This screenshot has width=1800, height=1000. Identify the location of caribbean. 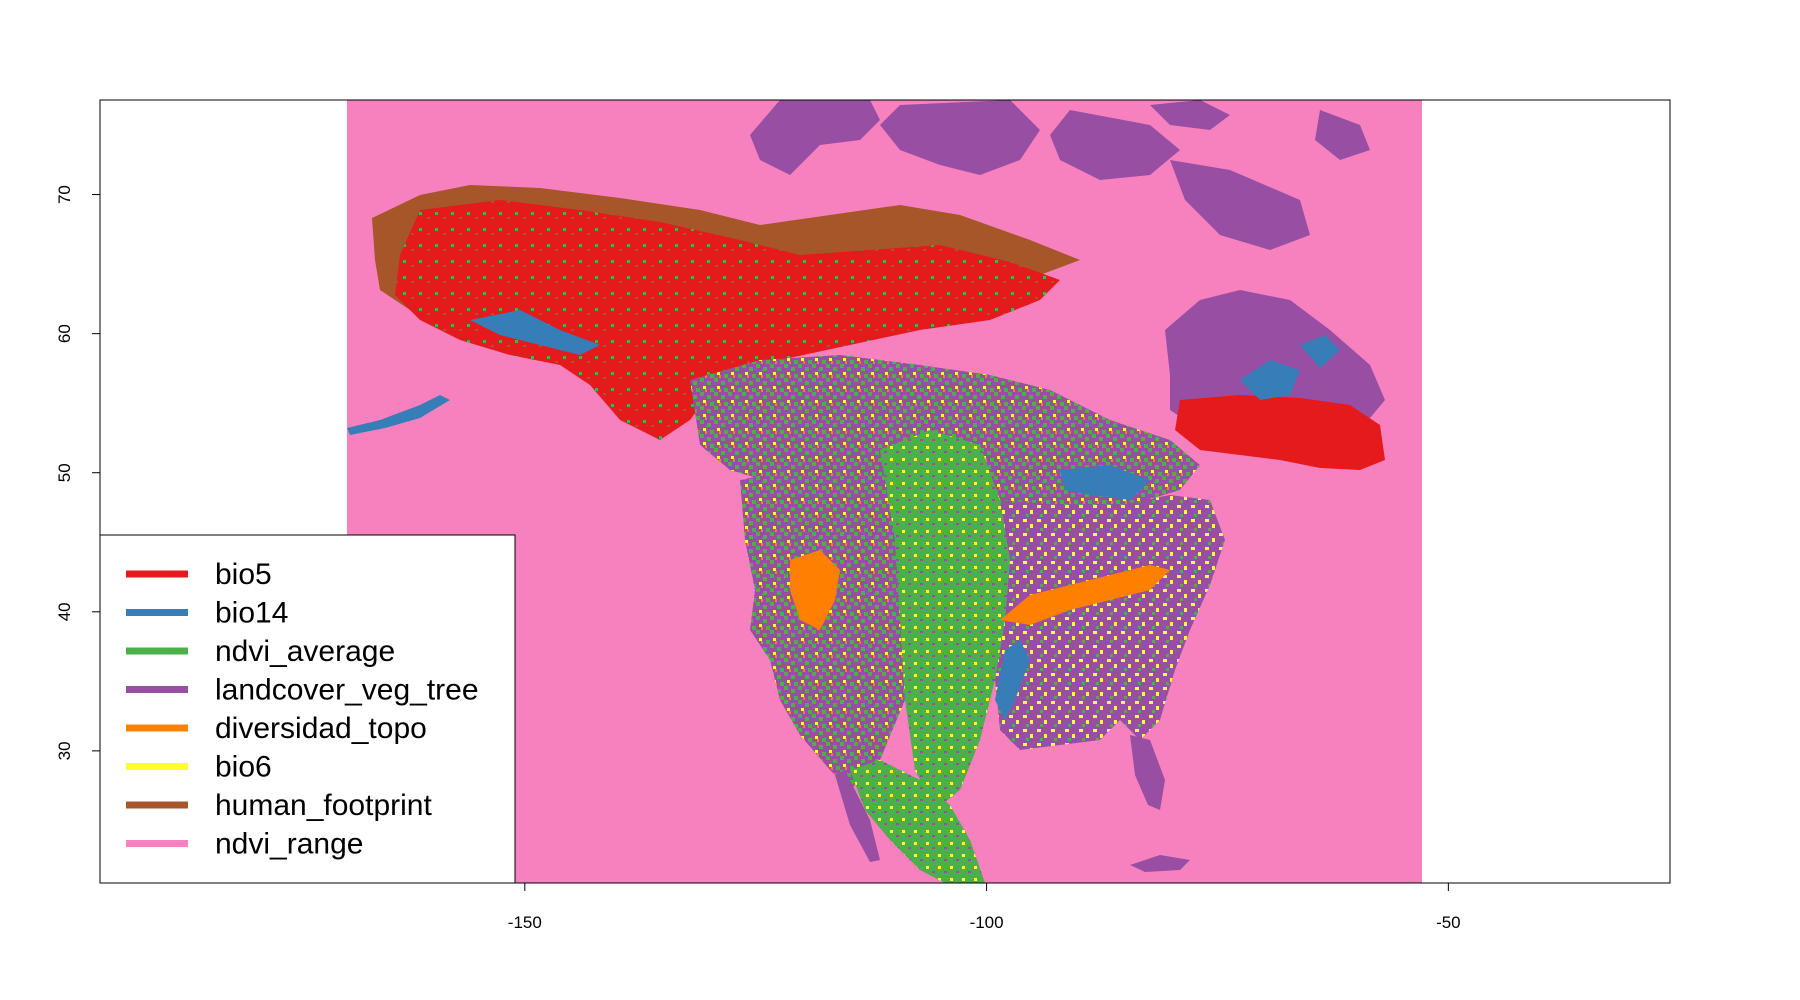
(1160, 863).